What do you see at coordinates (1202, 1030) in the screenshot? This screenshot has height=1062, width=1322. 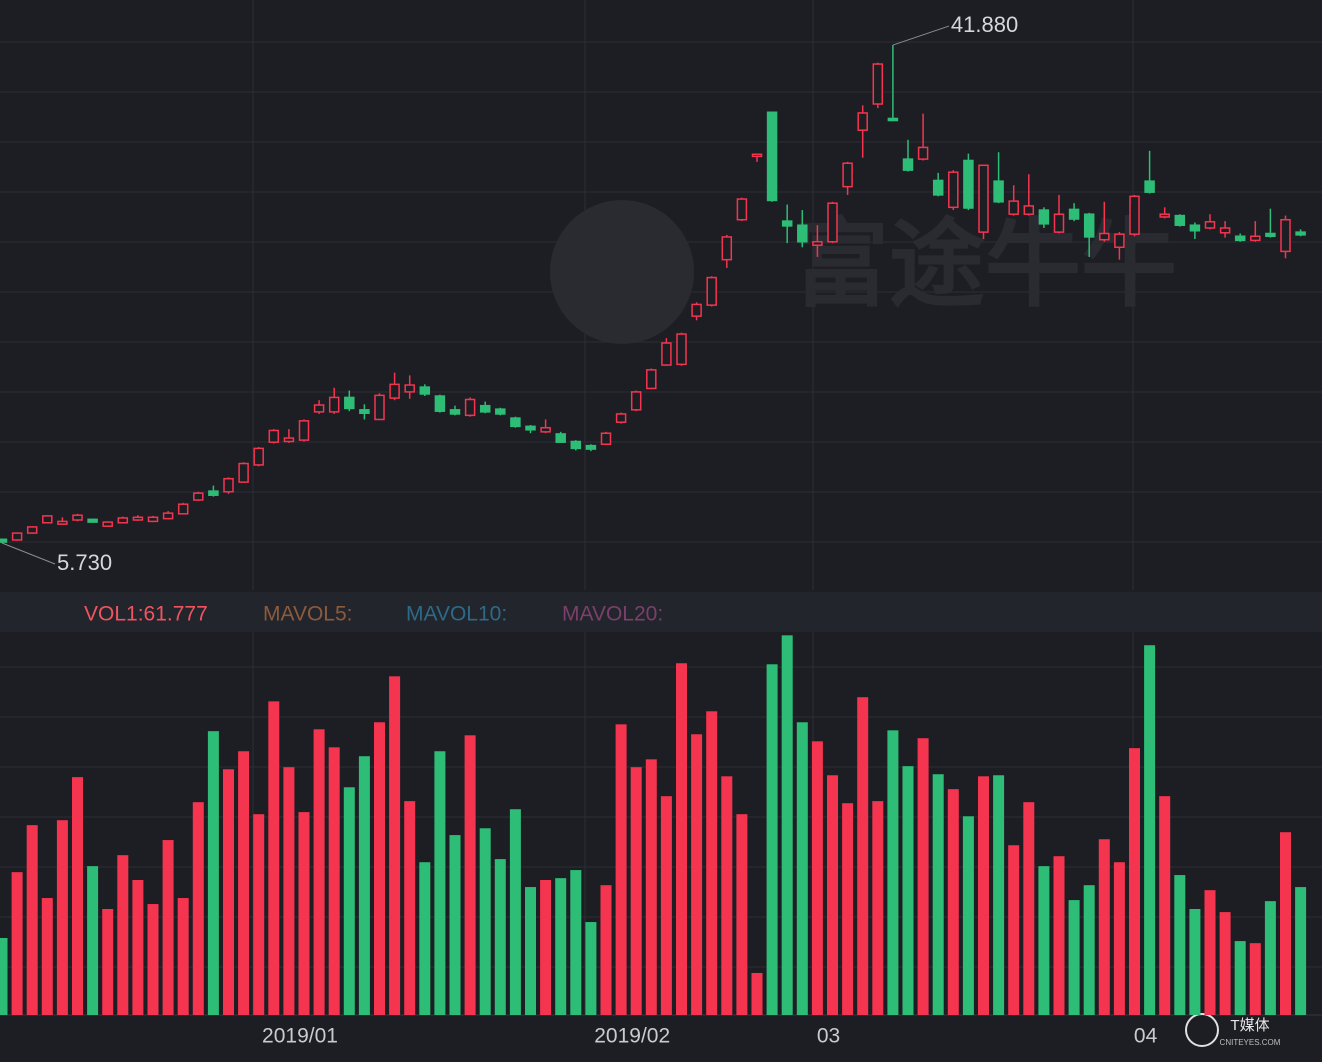 I see `logo-mark` at bounding box center [1202, 1030].